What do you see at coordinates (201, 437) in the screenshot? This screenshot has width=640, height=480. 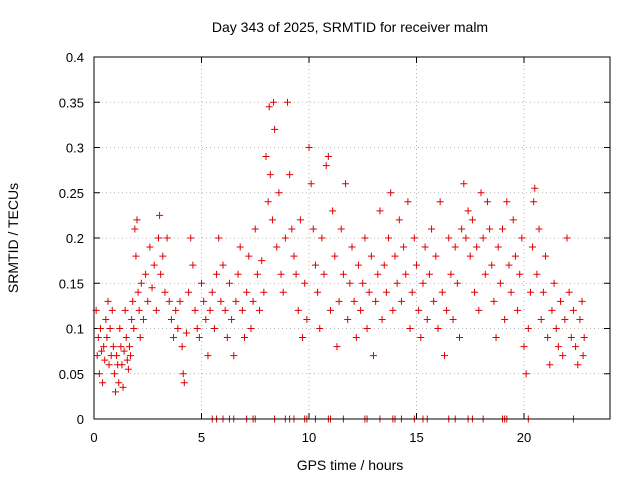 I see `x-tick-label: 5` at bounding box center [201, 437].